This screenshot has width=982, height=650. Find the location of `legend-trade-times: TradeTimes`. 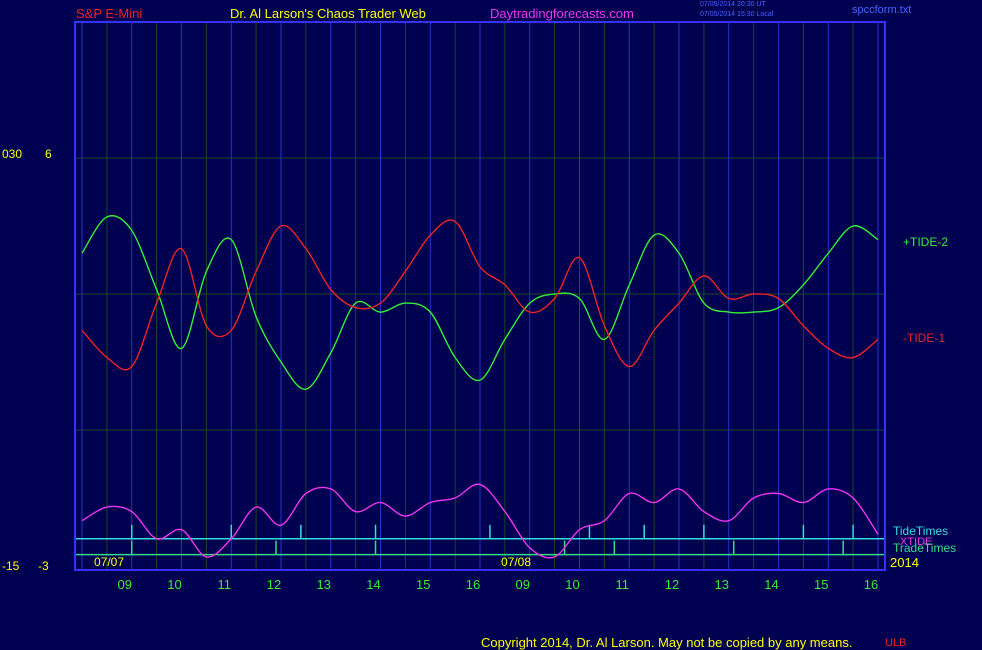

legend-trade-times: TradeTimes is located at coordinates (925, 548).